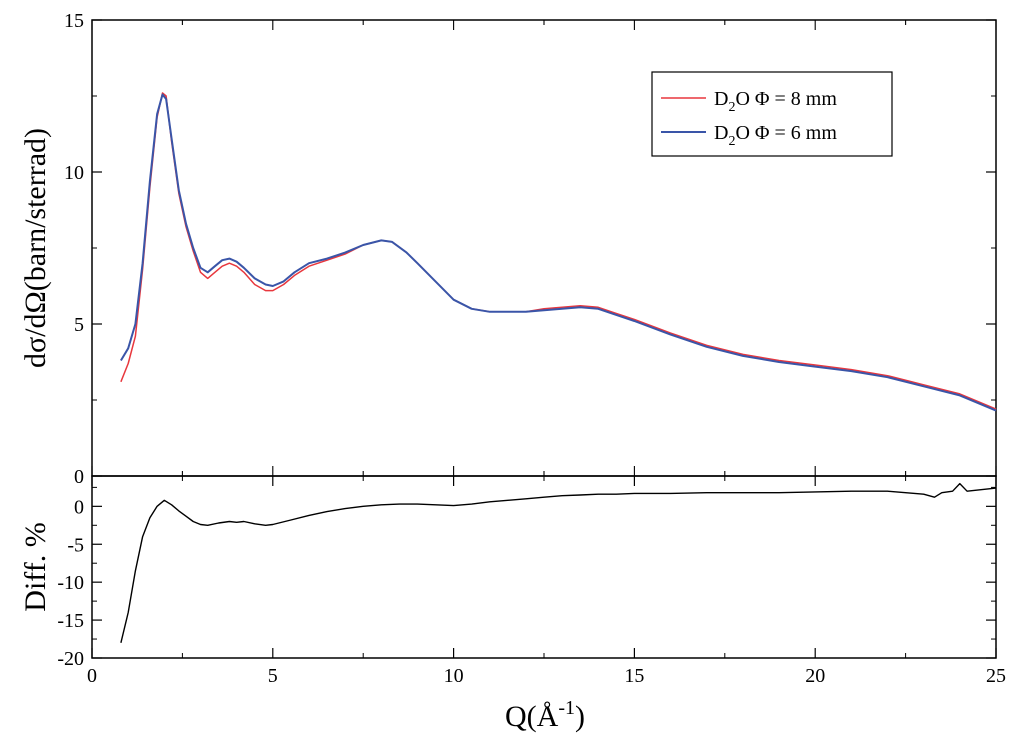 The image size is (1013, 739). Describe the element at coordinates (79, 507) in the screenshot. I see `bottom-y-tick-label: 0` at that location.